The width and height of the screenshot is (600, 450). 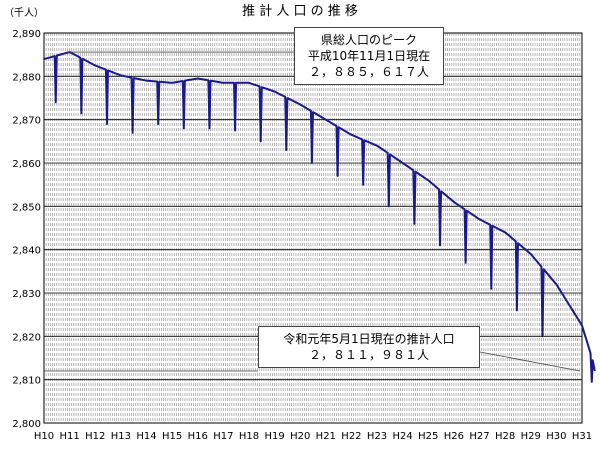 I want to click on x-tick-label: H11, so click(x=69, y=436).